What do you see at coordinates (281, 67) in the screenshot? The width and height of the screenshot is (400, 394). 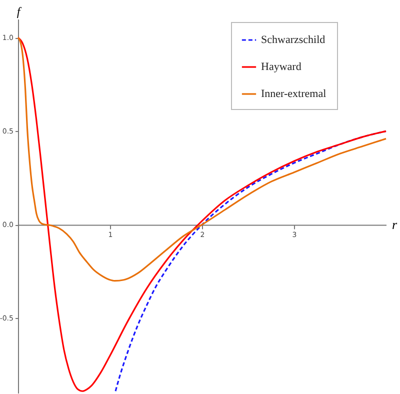 I see `legend-label: Hayward` at bounding box center [281, 67].